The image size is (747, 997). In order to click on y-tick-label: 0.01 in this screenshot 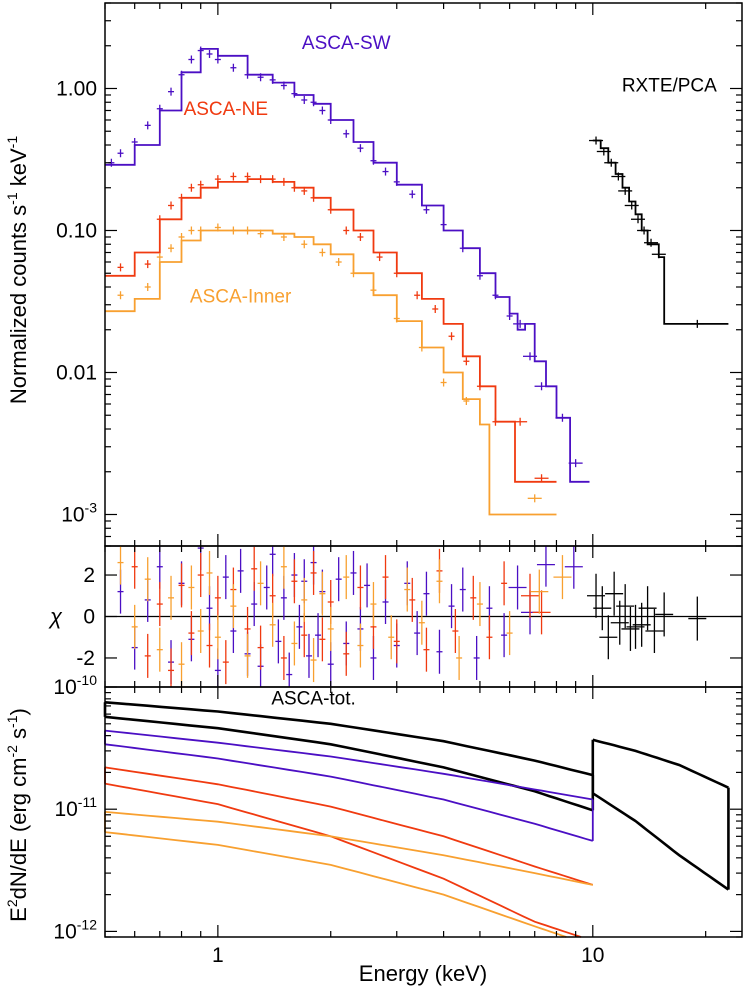, I will do `click(76, 372)`.